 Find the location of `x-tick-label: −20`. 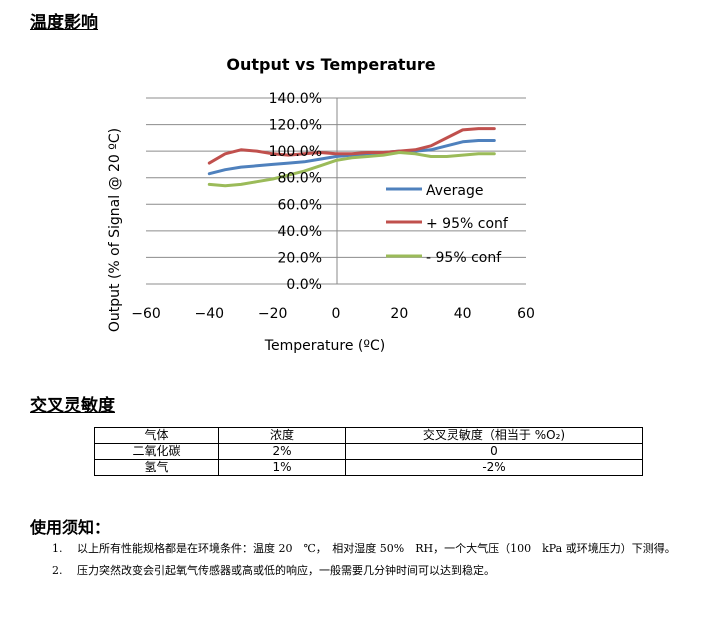

x-tick-label: −20 is located at coordinates (273, 314).